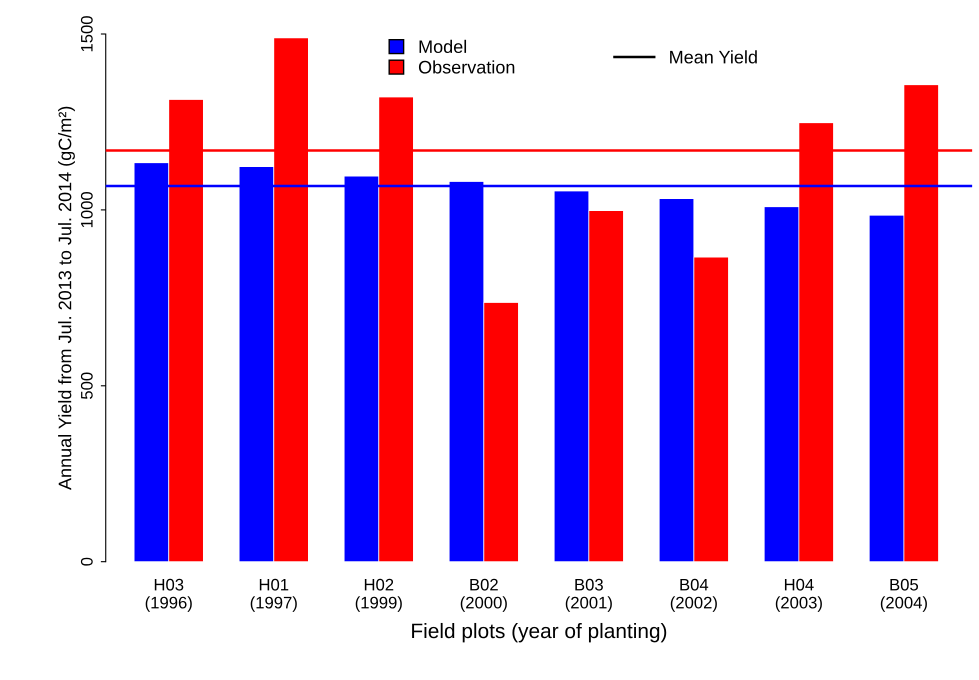 The width and height of the screenshot is (979, 680). Describe the element at coordinates (86, 34) in the screenshot. I see `y-tick-label: 1500` at that location.